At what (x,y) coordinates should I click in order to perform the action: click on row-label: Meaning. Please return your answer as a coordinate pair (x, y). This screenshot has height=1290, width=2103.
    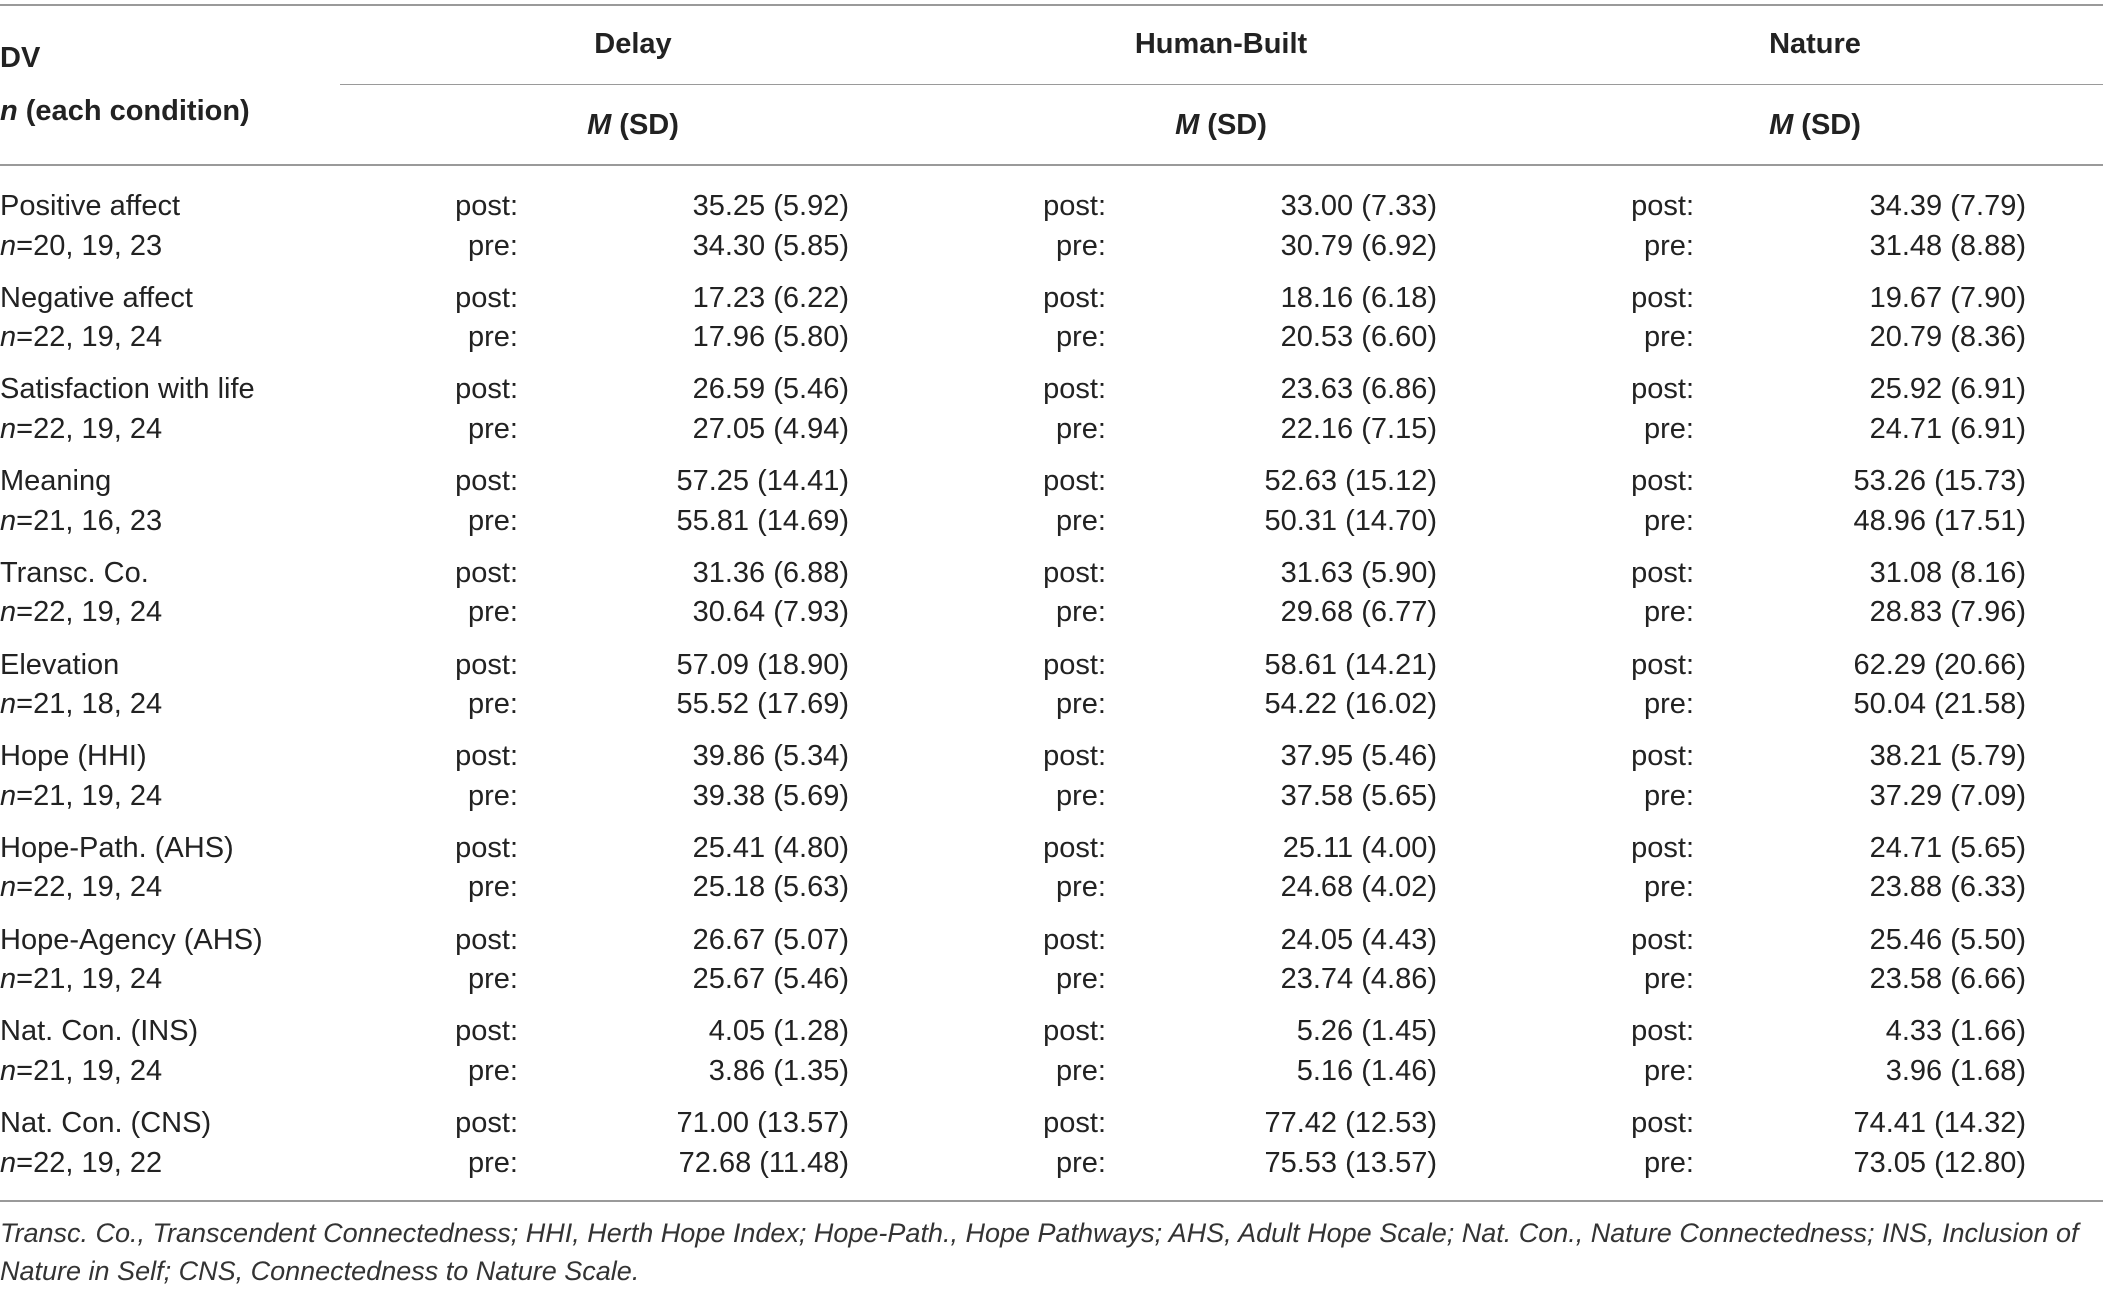
    Looking at the image, I should click on (56, 481).